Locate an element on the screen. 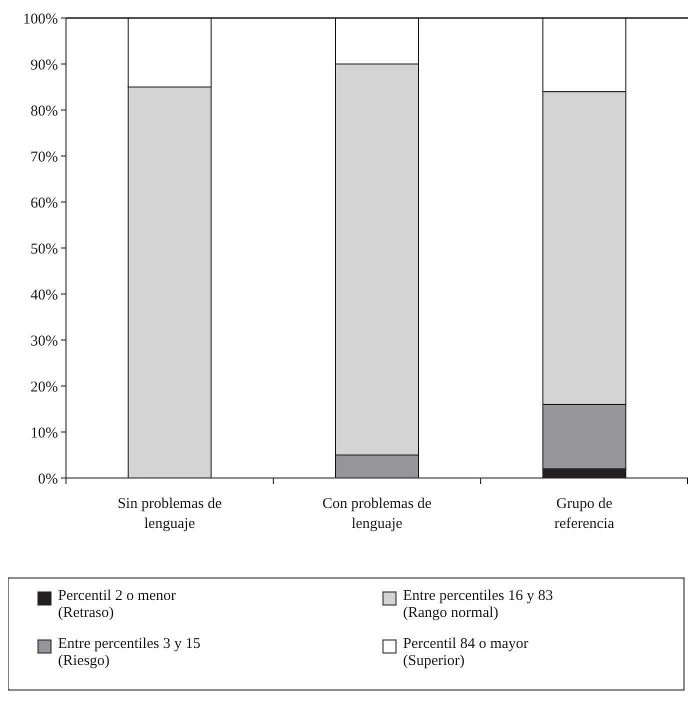 The width and height of the screenshot is (696, 718). x-tick-label: Grupo de referencia is located at coordinates (584, 514).